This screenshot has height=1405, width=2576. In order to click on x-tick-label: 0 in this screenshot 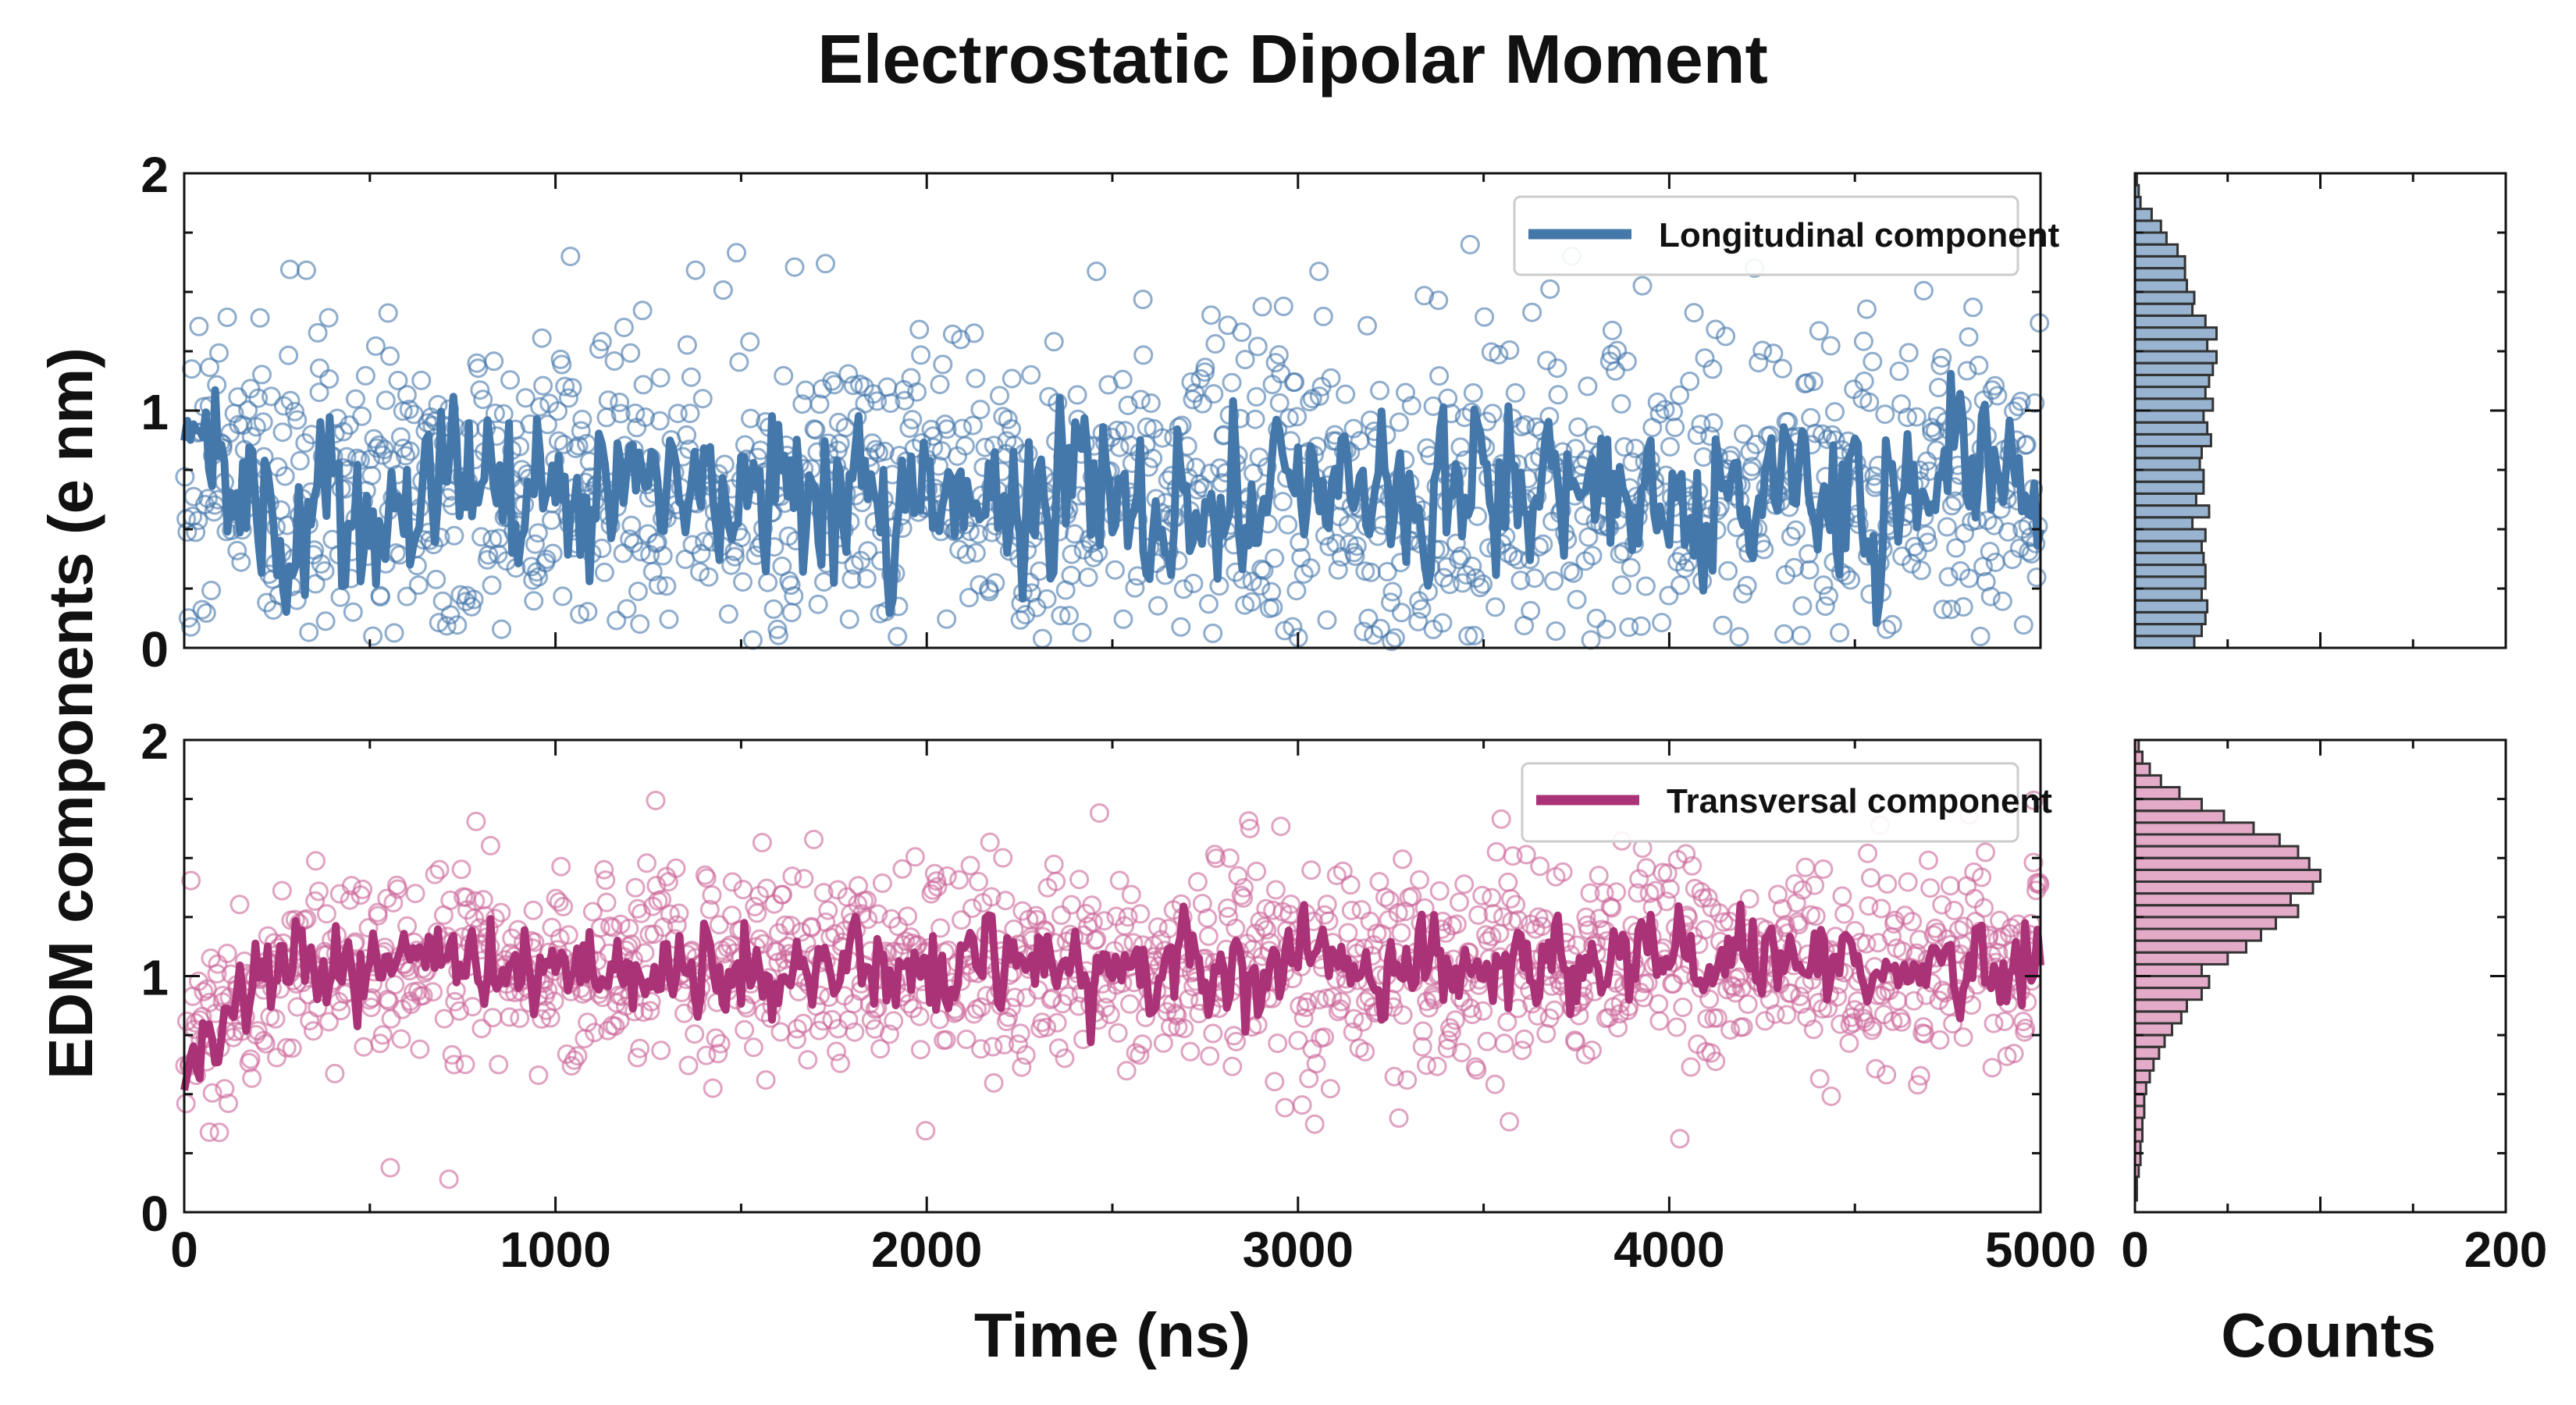, I will do `click(184, 1250)`.